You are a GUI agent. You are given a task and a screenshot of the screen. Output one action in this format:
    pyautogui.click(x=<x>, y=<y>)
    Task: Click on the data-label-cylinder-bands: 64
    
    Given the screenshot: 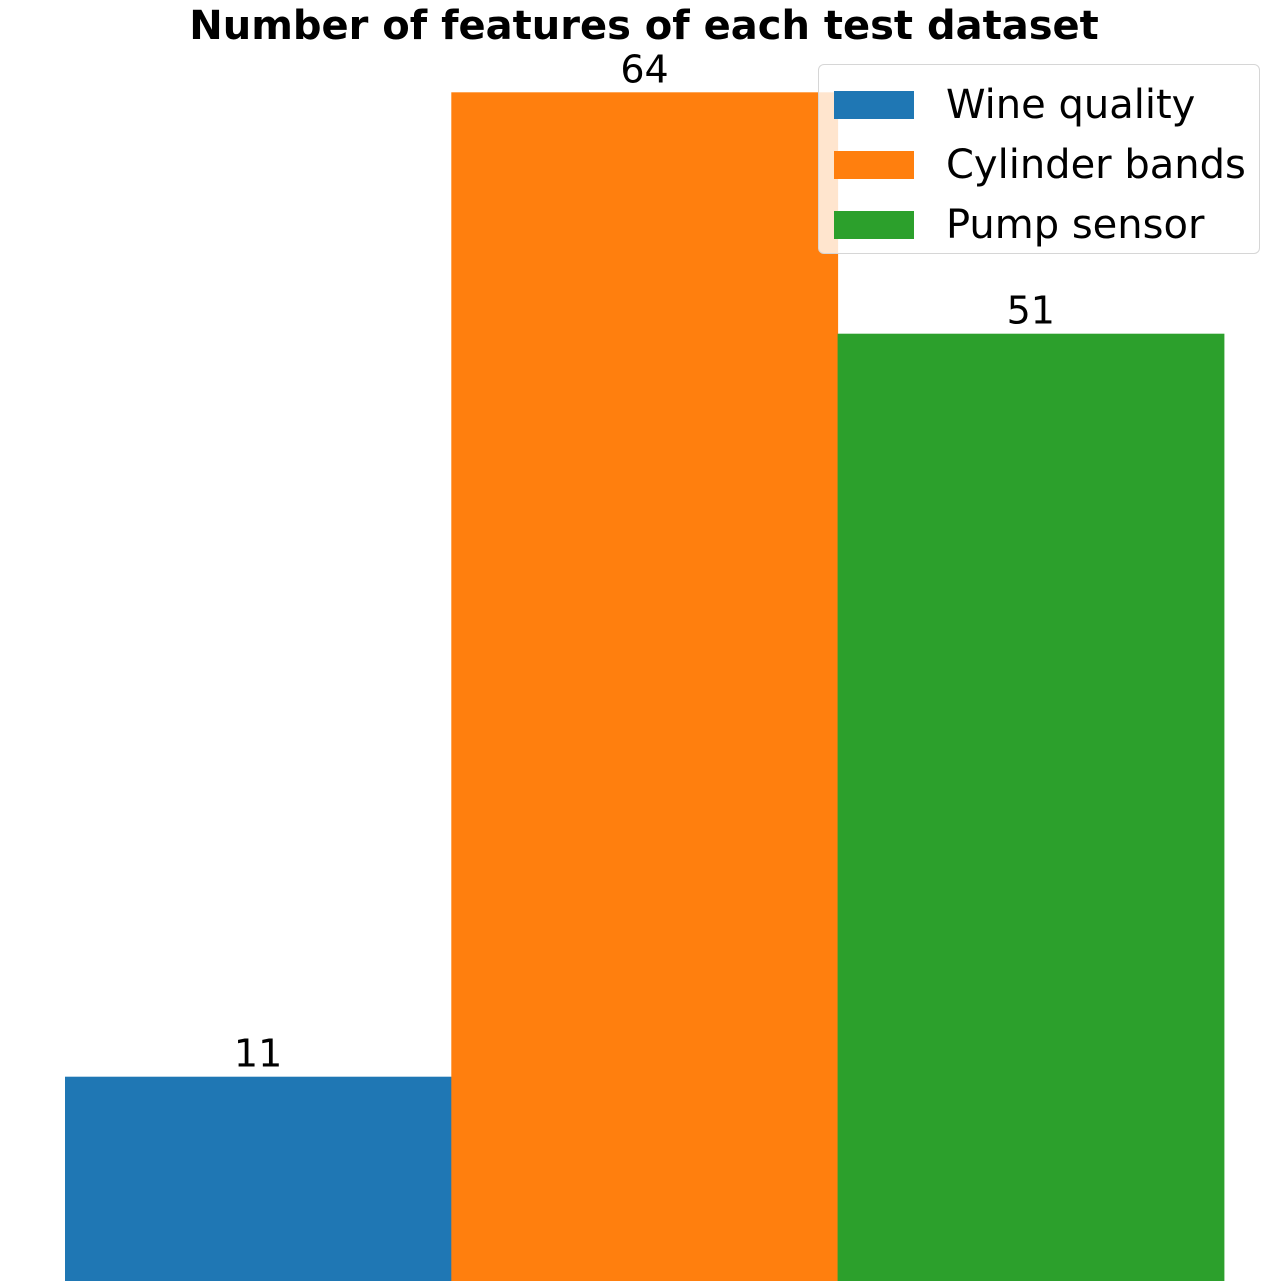 What is the action you would take?
    pyautogui.click(x=644, y=69)
    